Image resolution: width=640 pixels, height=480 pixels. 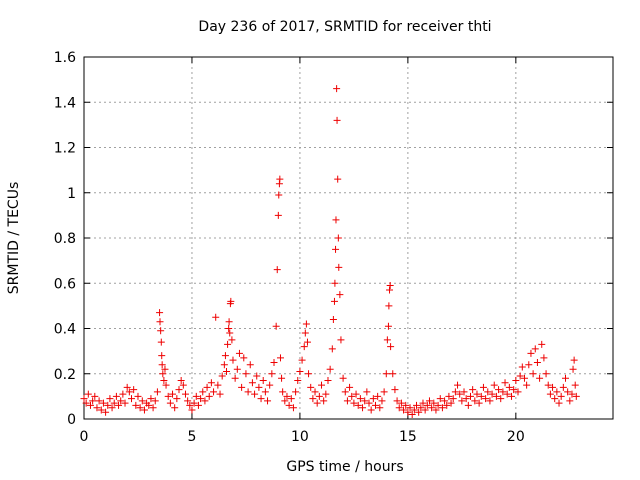 I want to click on y-tick-label: 0.8, so click(x=65, y=239).